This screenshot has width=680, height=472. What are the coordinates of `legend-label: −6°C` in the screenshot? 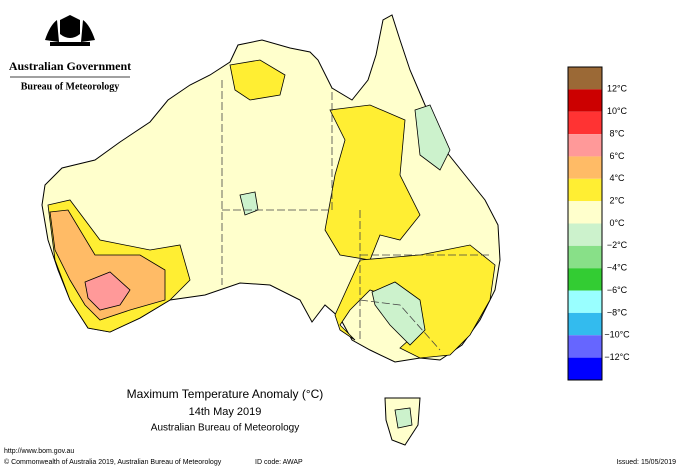 It's located at (617, 290).